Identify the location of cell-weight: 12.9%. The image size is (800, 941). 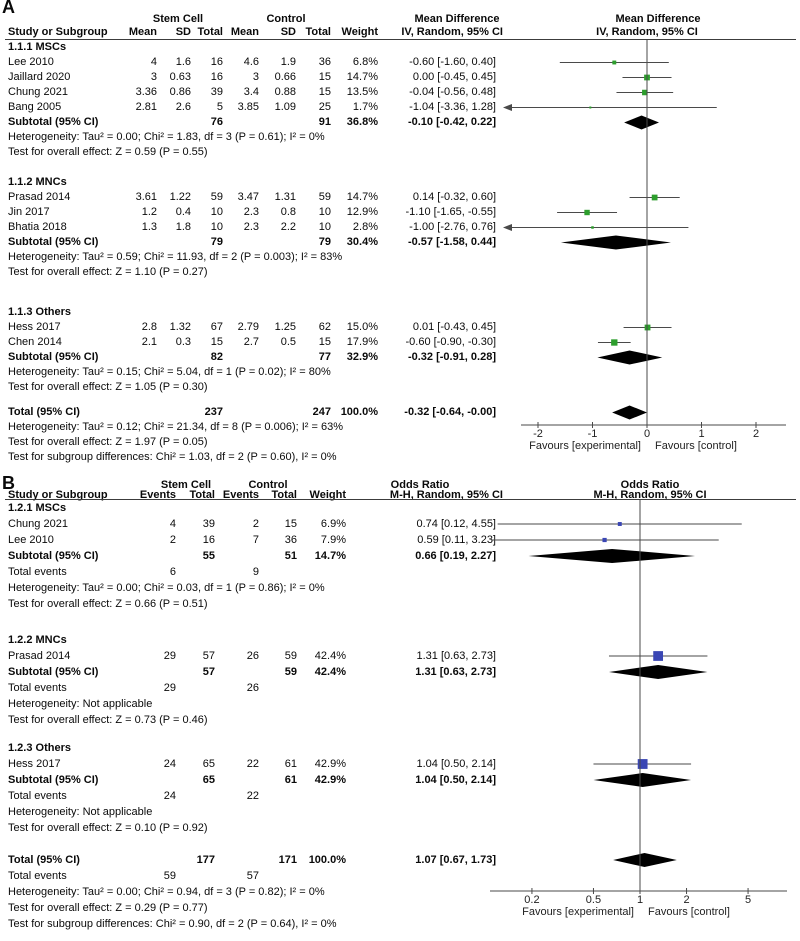
(362, 212).